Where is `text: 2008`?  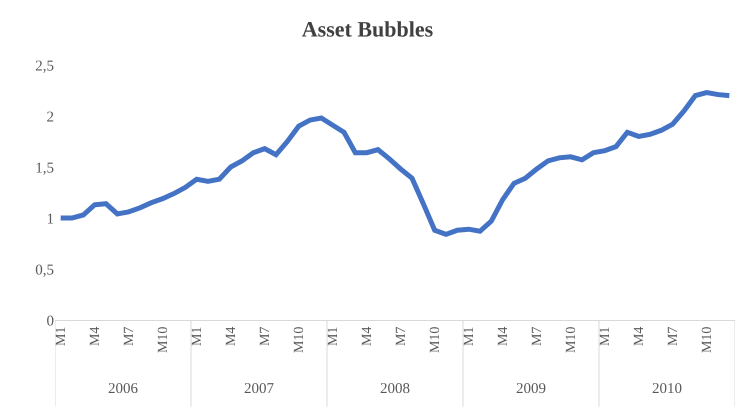 text: 2008 is located at coordinates (395, 389).